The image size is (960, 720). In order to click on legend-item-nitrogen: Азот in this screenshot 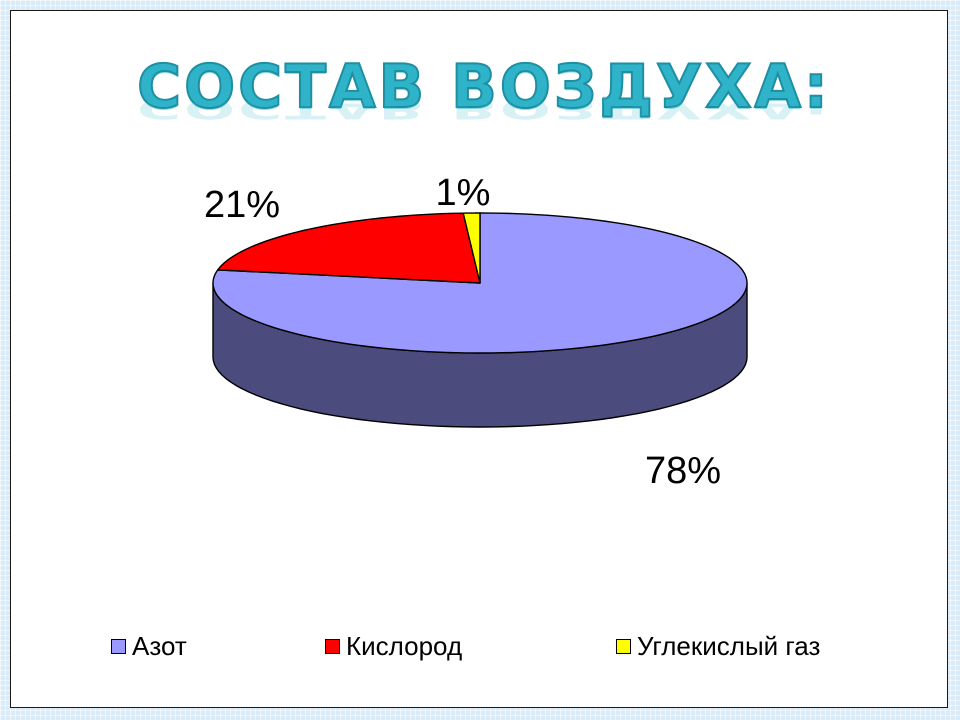, I will do `click(149, 646)`.